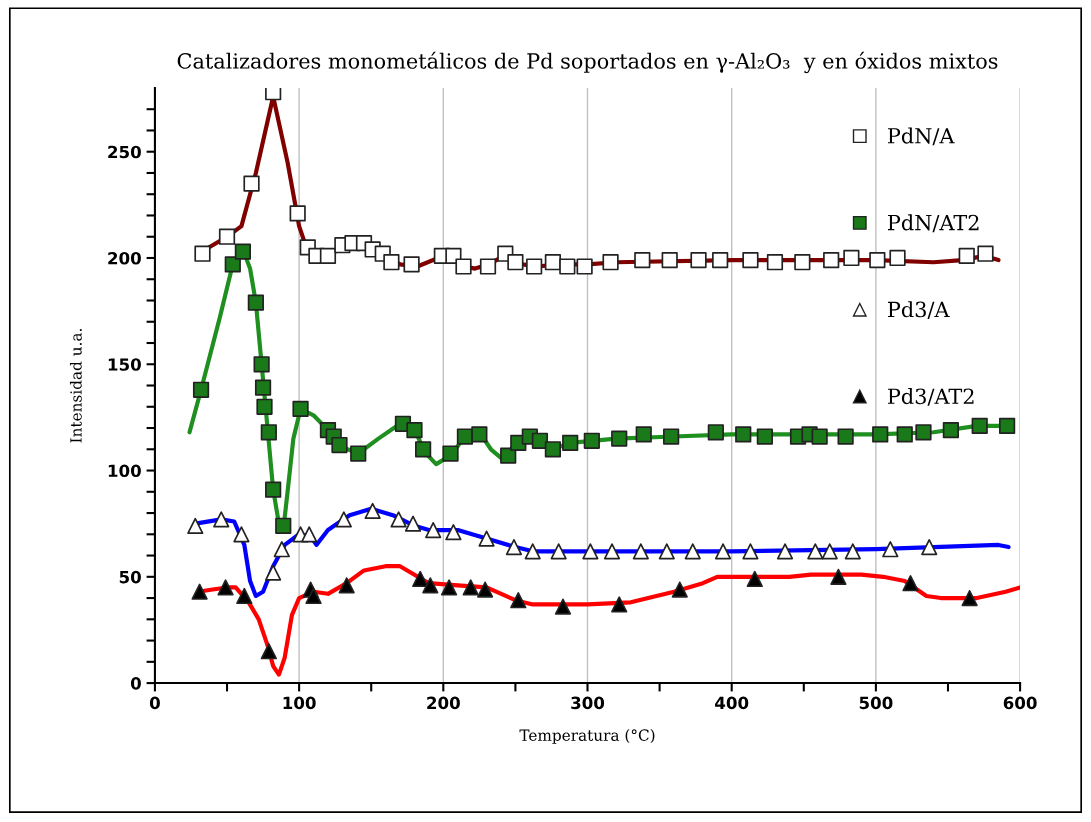  I want to click on y-tick-label: 200, so click(124, 258).